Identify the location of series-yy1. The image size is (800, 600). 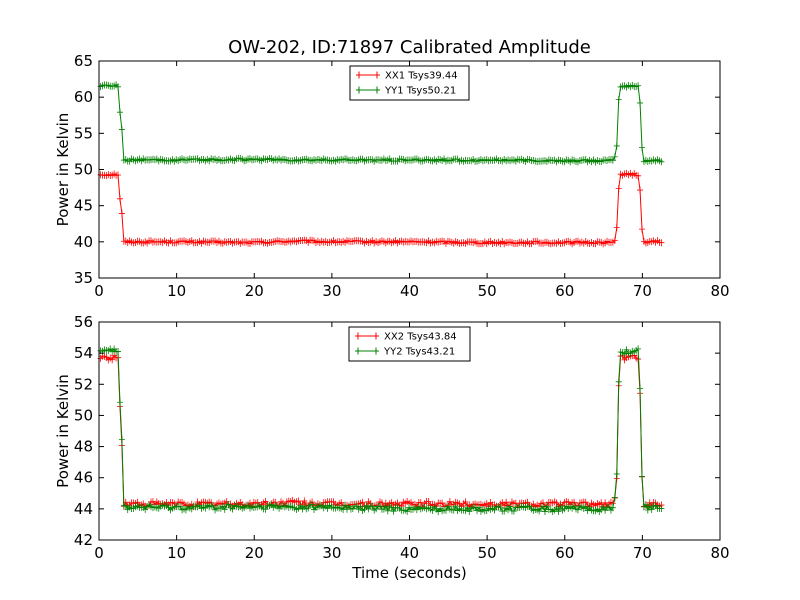
(381, 123).